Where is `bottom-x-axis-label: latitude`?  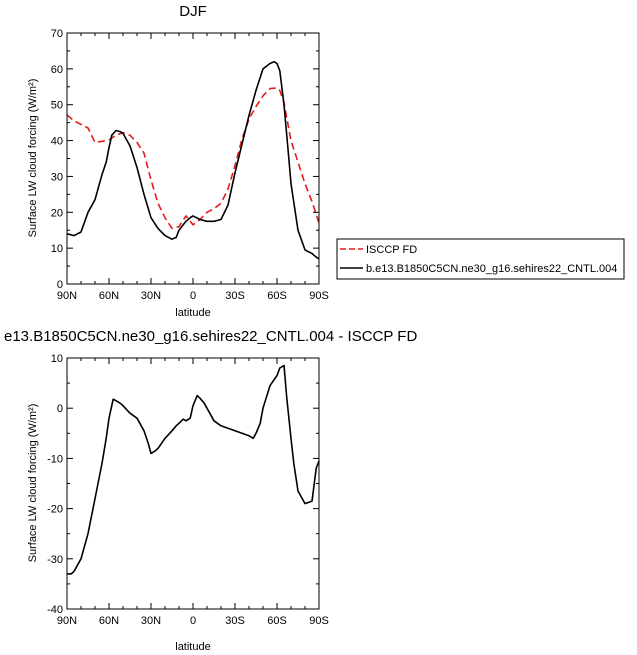 bottom-x-axis-label: latitude is located at coordinates (192, 647).